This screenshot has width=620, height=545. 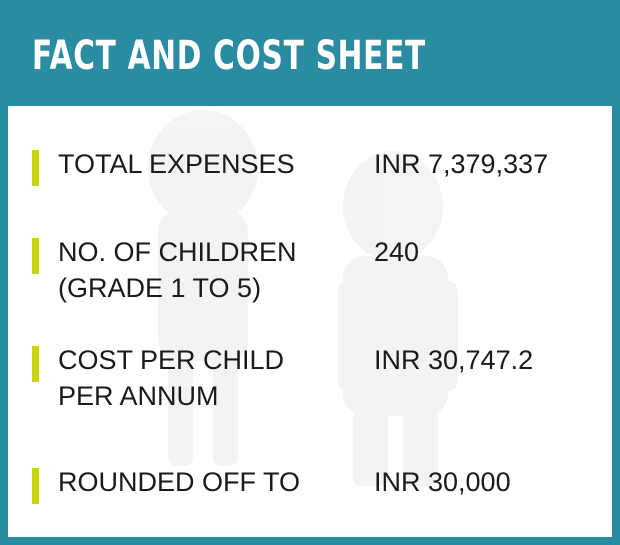 I want to click on row-label: ROUNDED OFF TO, so click(x=179, y=482).